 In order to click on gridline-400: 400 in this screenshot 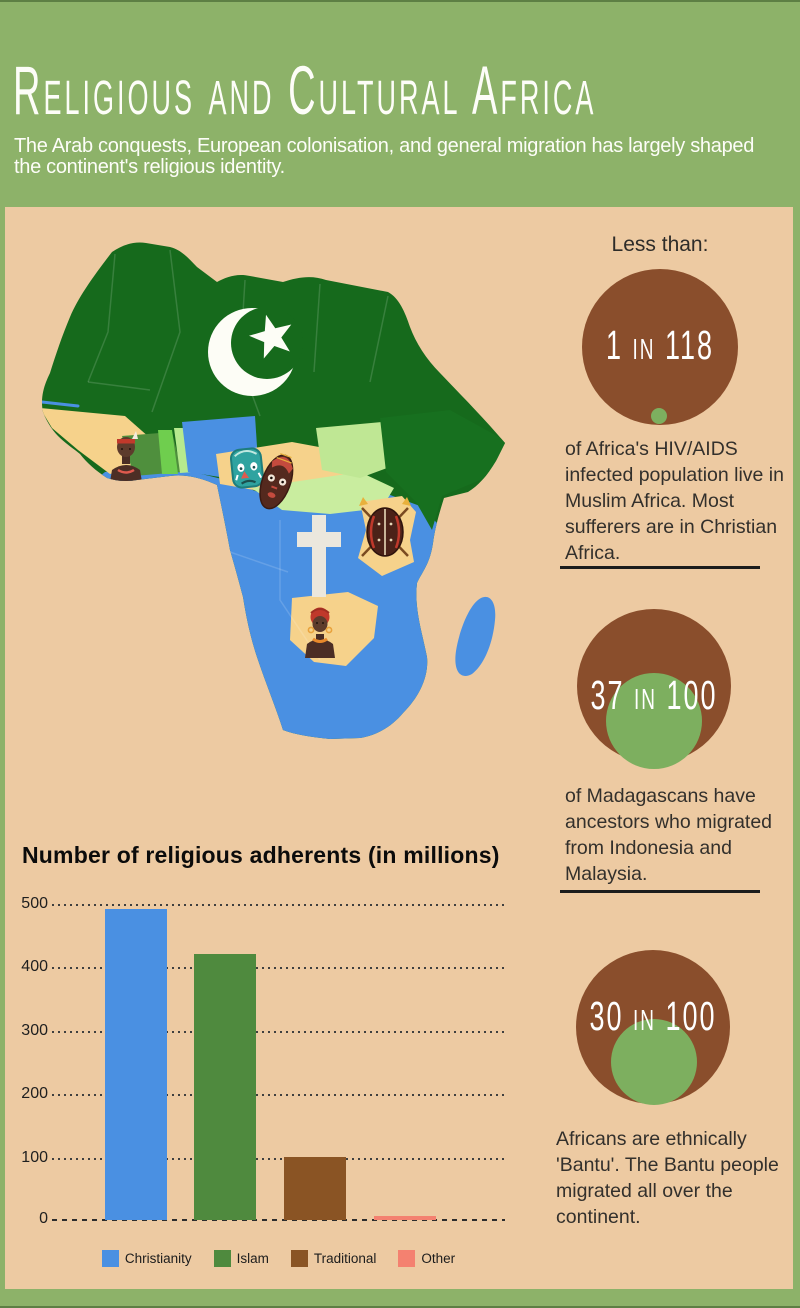, I will do `click(263, 966)`.